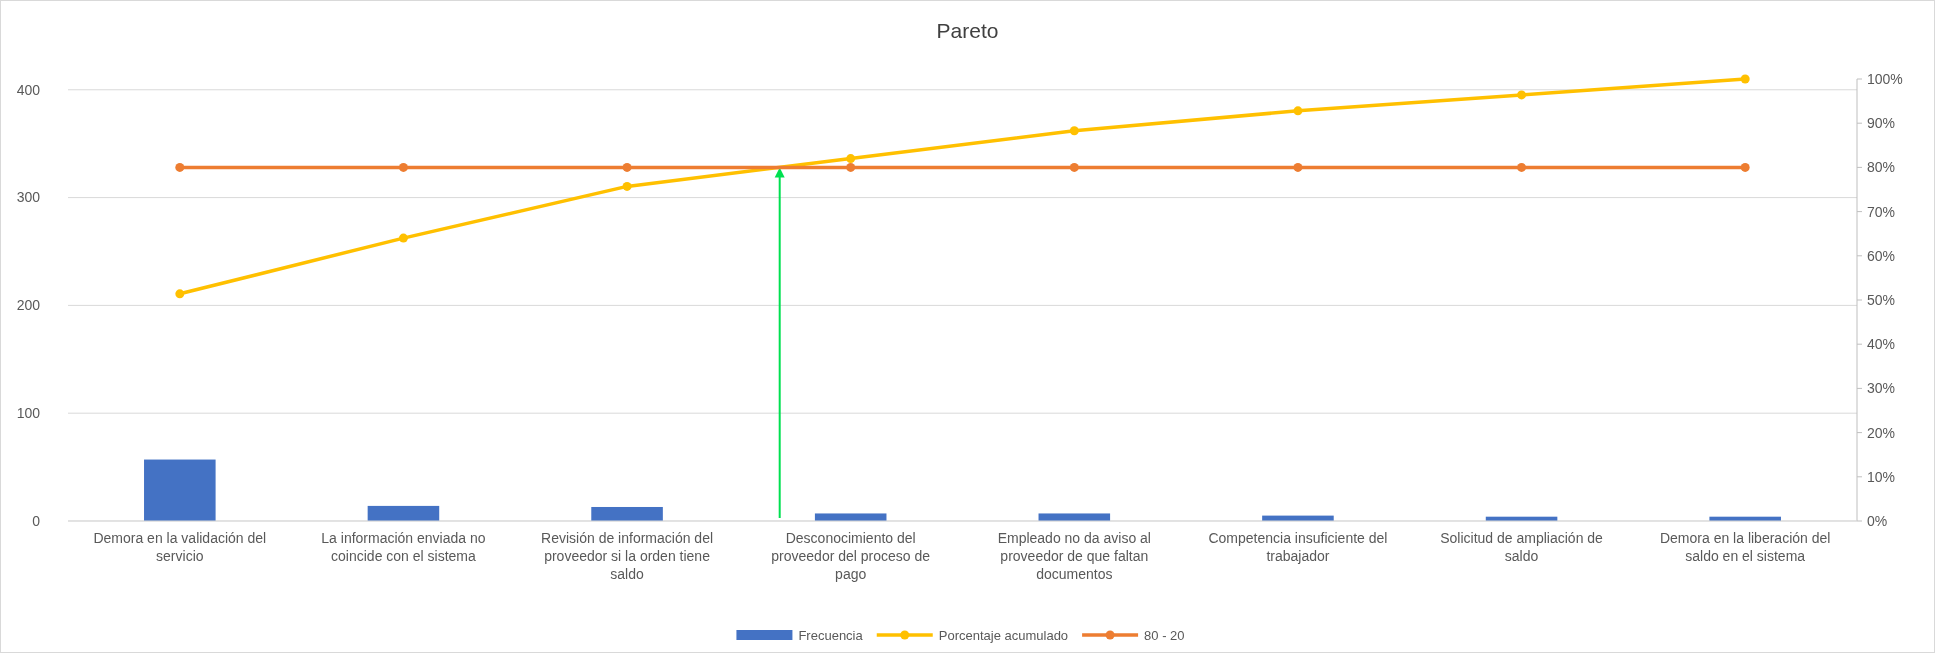 This screenshot has height=653, width=1935. Describe the element at coordinates (831, 635) in the screenshot. I see `legend-label: Frecuencia` at that location.